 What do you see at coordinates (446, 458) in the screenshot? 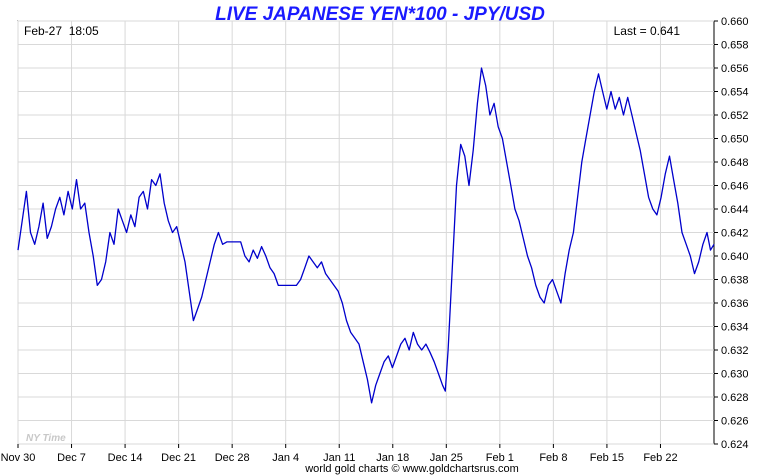
I see `x-tick-label: Jan 25` at bounding box center [446, 458].